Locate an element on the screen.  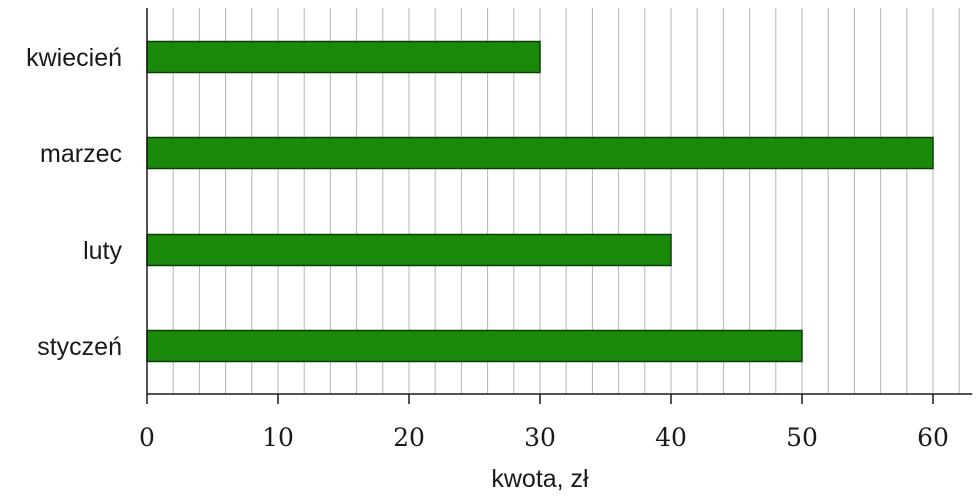
category-label: kwiecień is located at coordinates (74, 58).